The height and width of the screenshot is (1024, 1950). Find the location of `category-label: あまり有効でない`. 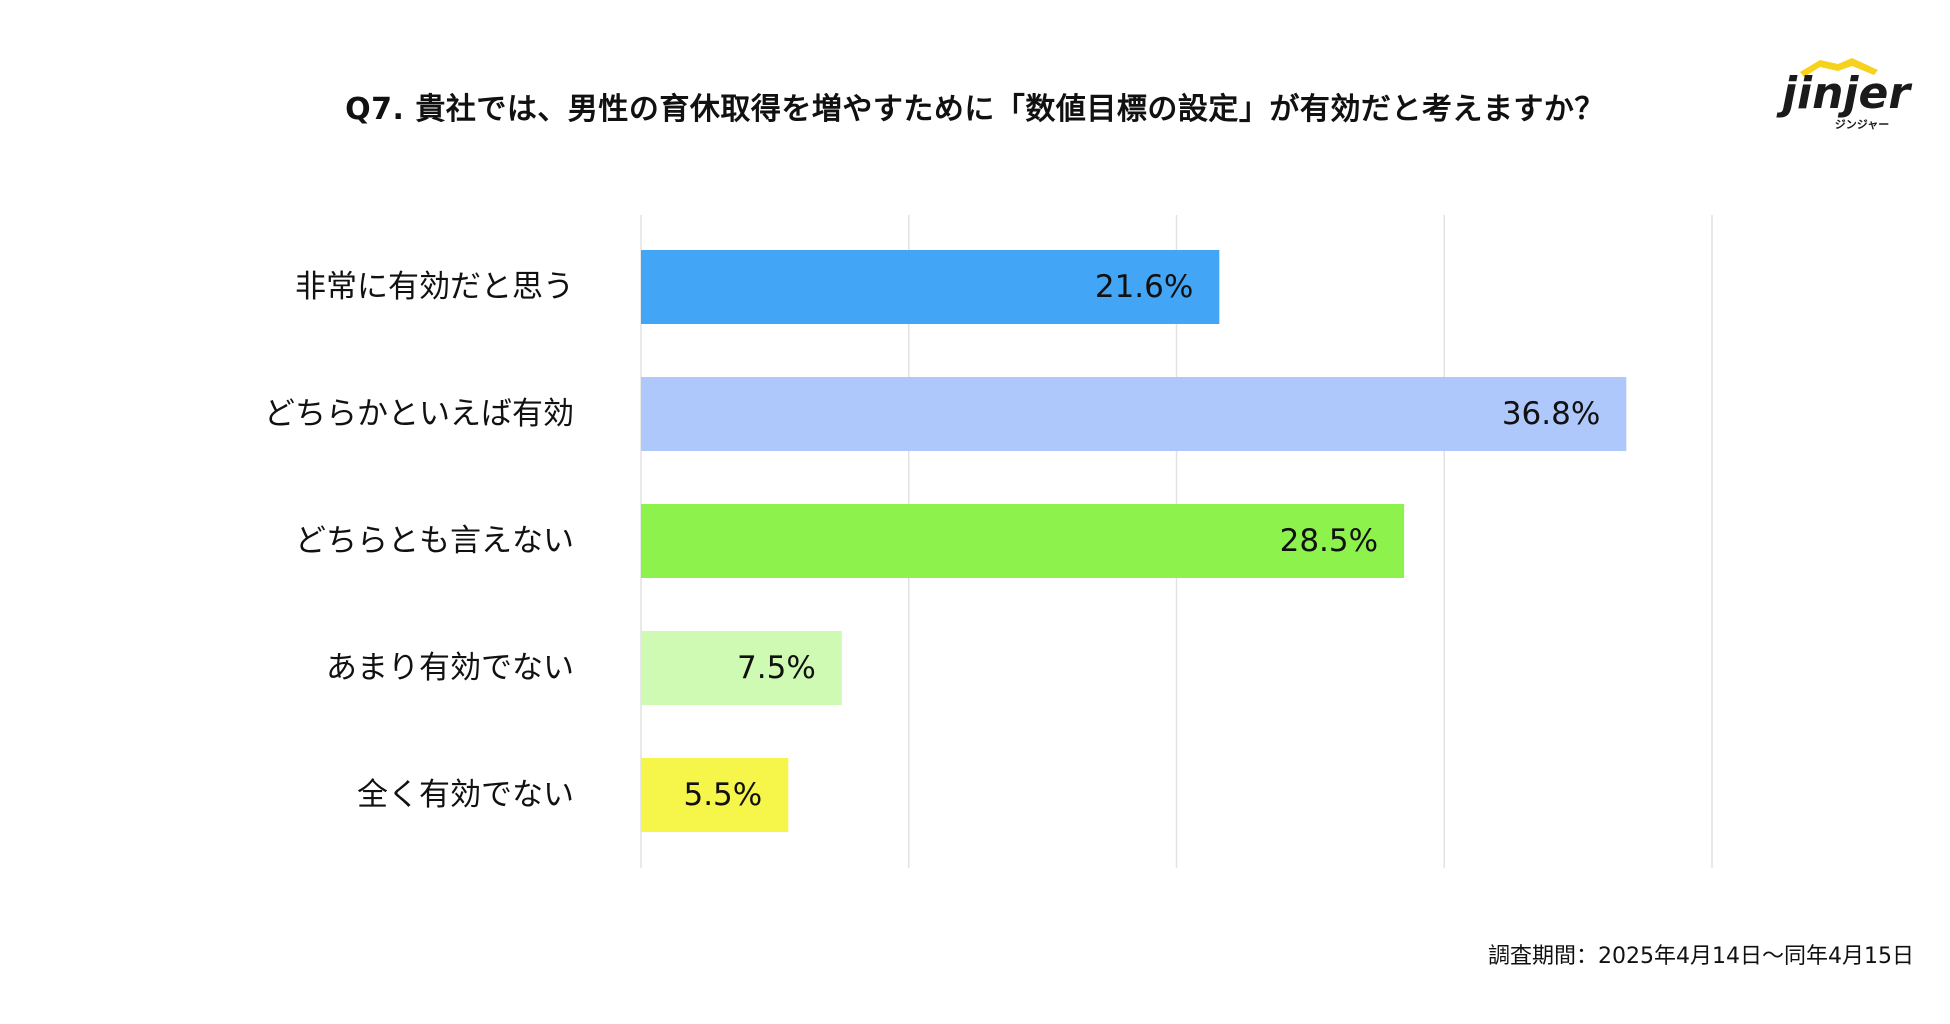

category-label: あまり有効でない is located at coordinates (450, 668).